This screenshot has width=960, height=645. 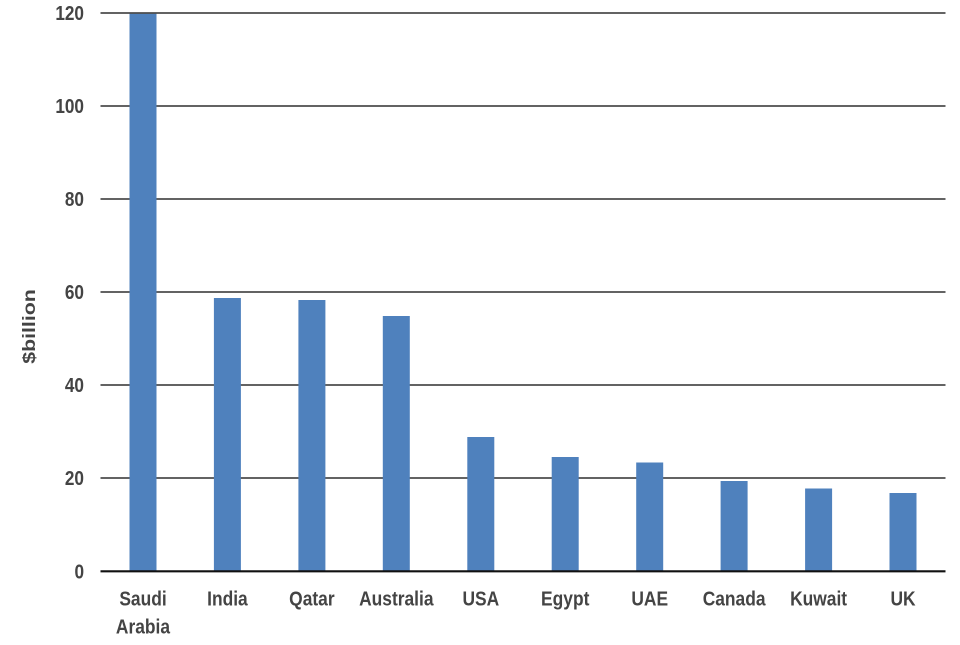 I want to click on svg-text: $billion, so click(x=29, y=326).